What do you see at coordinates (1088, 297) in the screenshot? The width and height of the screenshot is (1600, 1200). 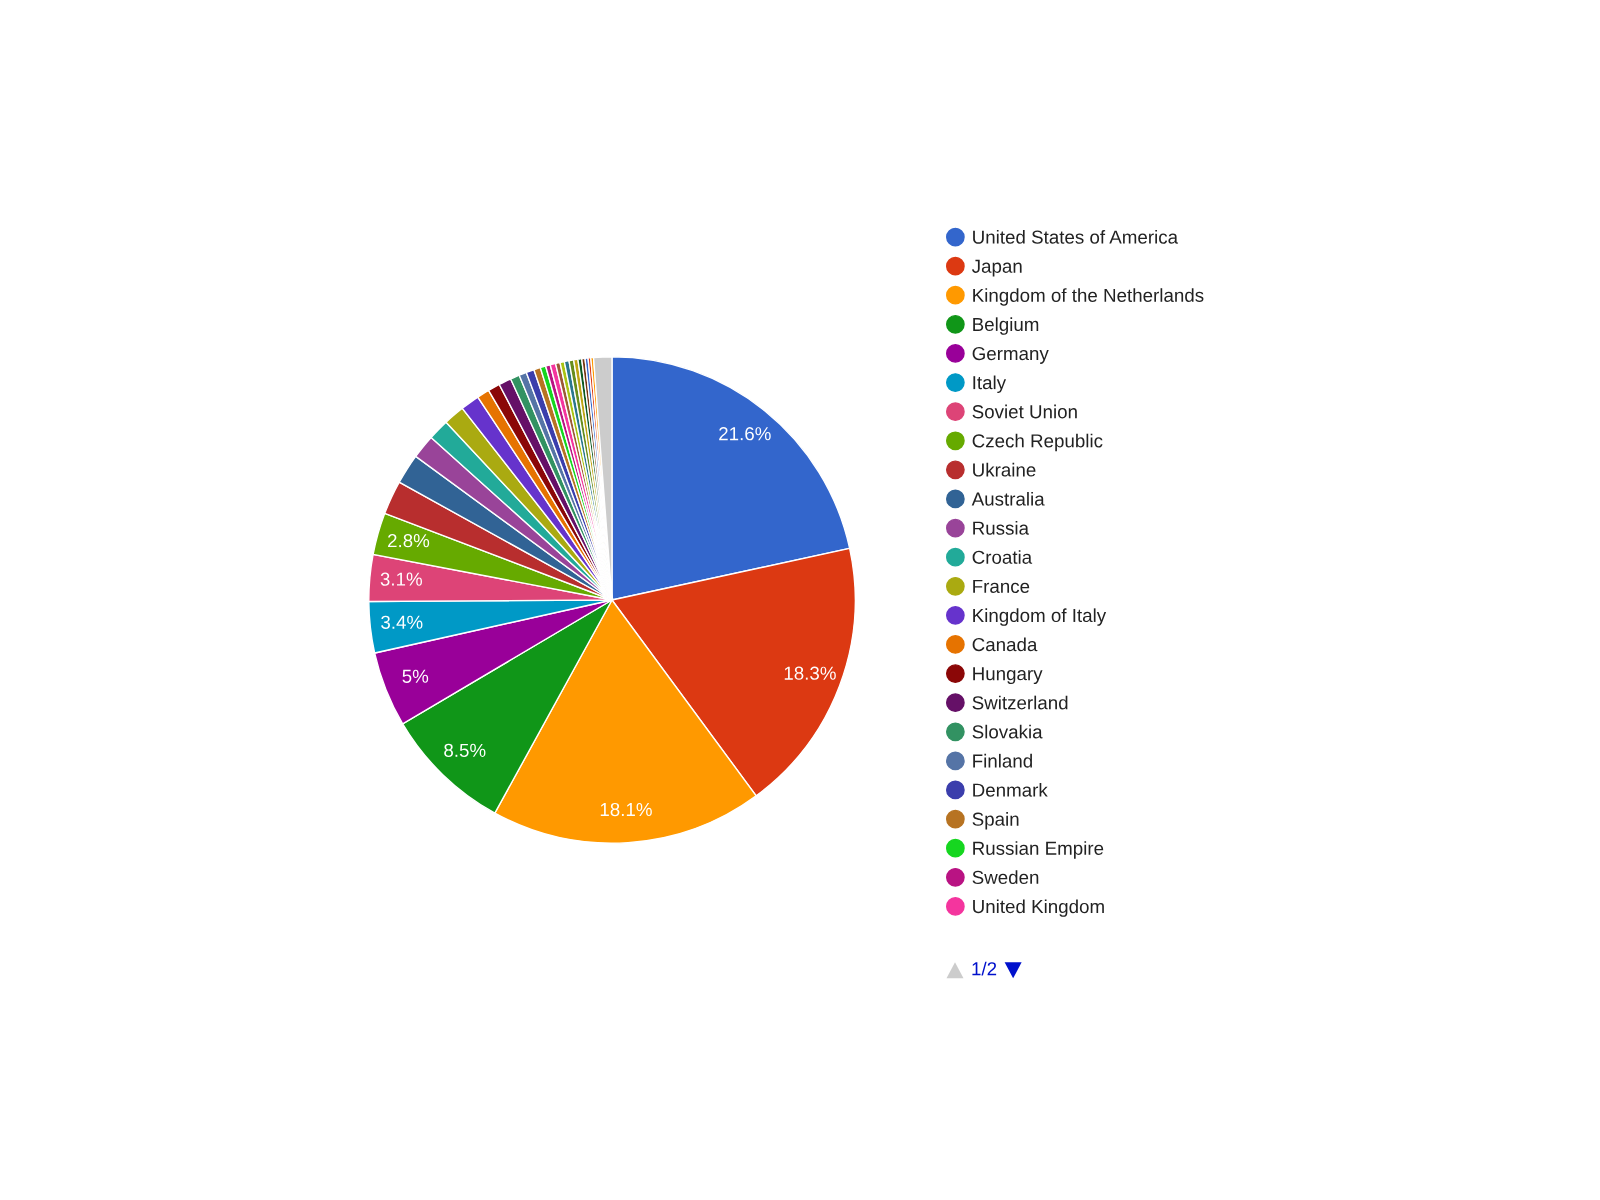 I see `legend-label: Kingdom of the Netherlands` at bounding box center [1088, 297].